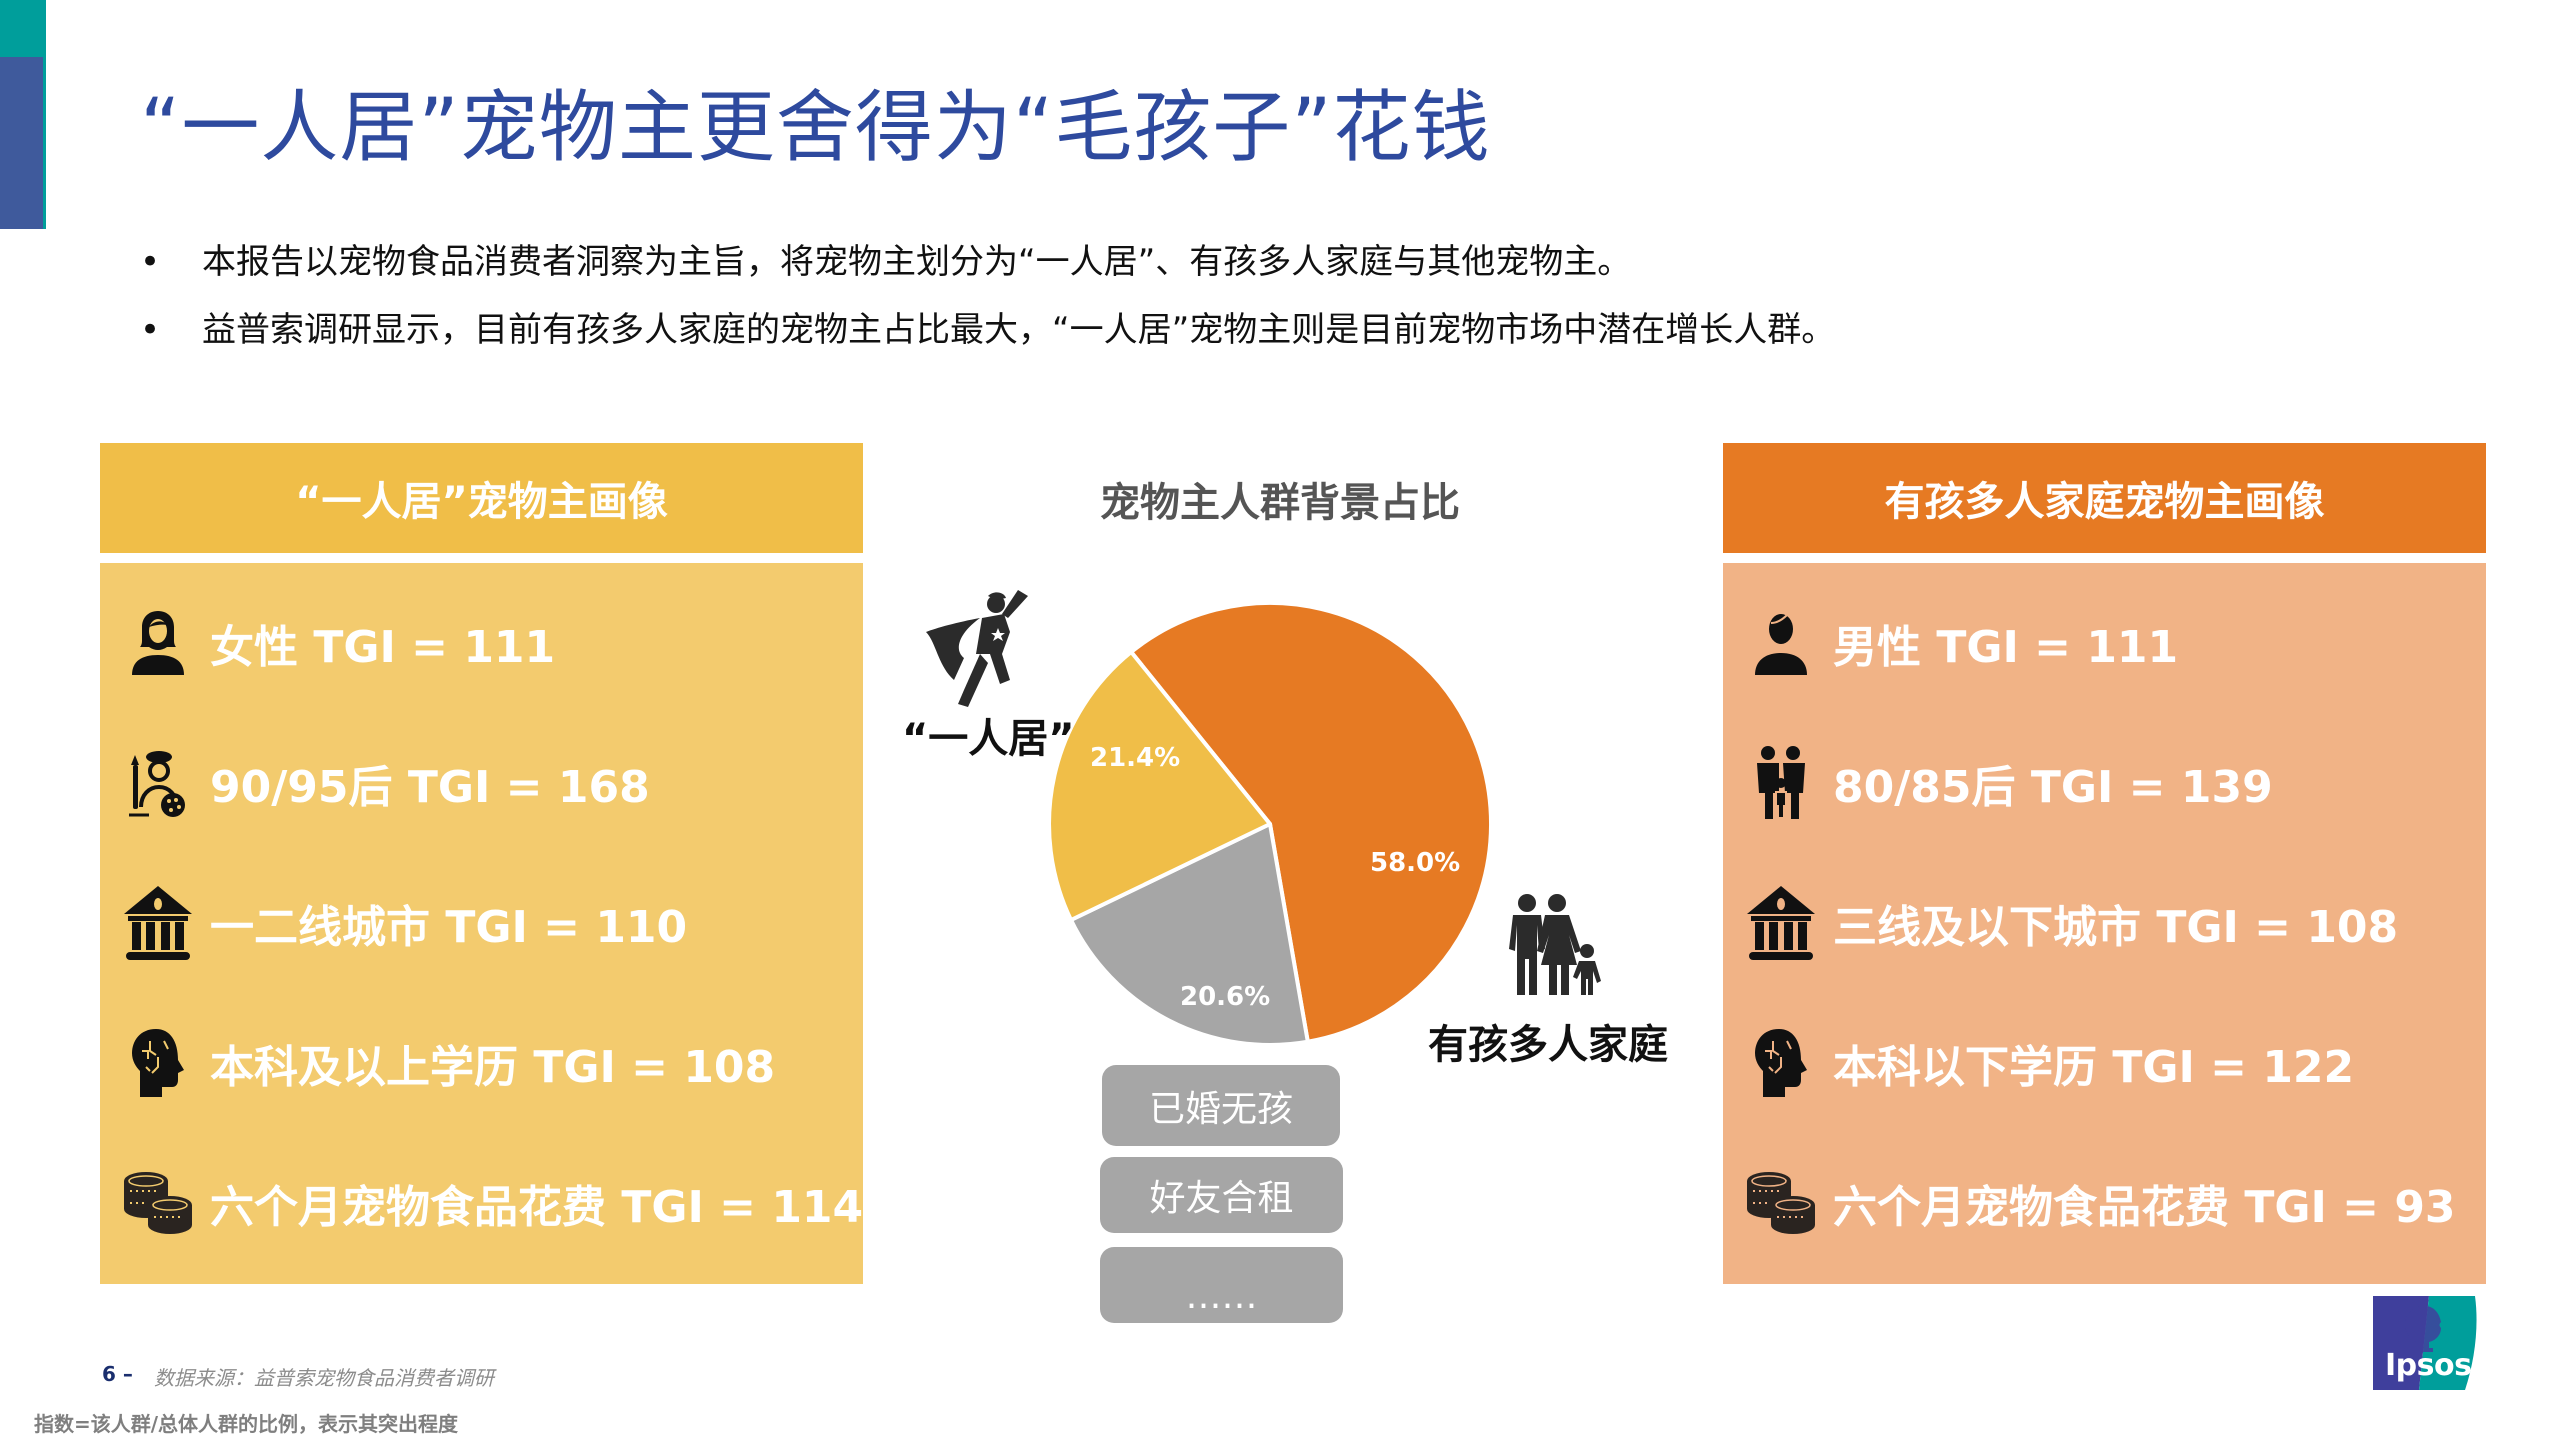  I want to click on ipsos-logo: Ipsos, so click(2425, 1343).